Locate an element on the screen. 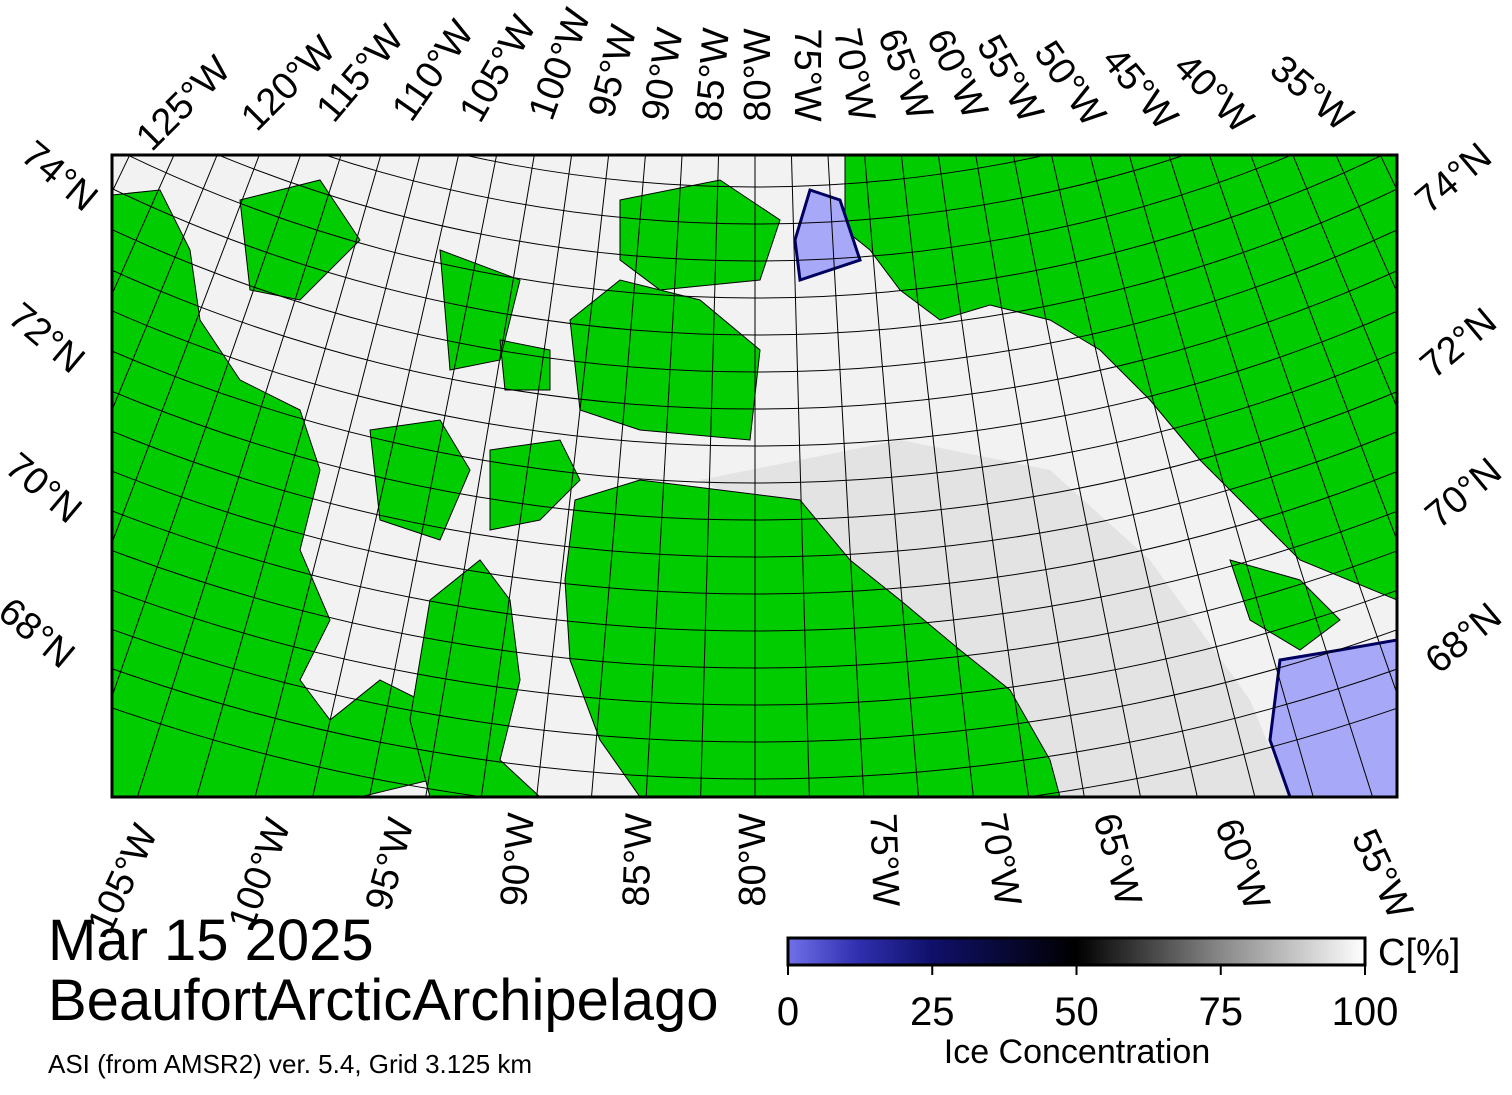 This screenshot has width=1512, height=1095. colorbar-title: Ice Concentration is located at coordinates (1077, 1052).